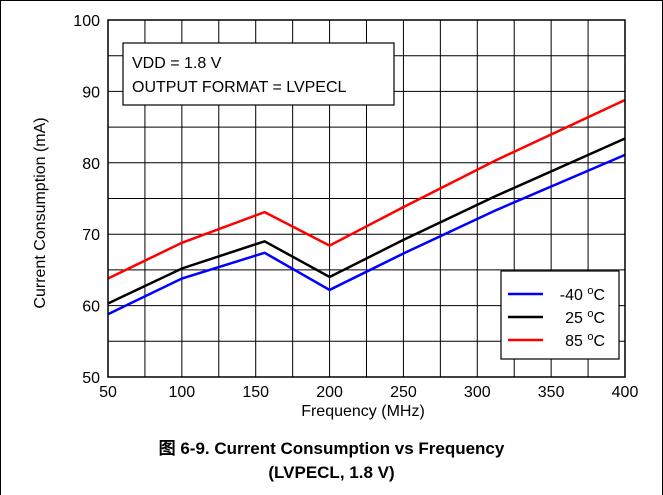  What do you see at coordinates (331, 448) in the screenshot?
I see `caption-line-1: 图 6-9. Current Consumption vs Frequency` at bounding box center [331, 448].